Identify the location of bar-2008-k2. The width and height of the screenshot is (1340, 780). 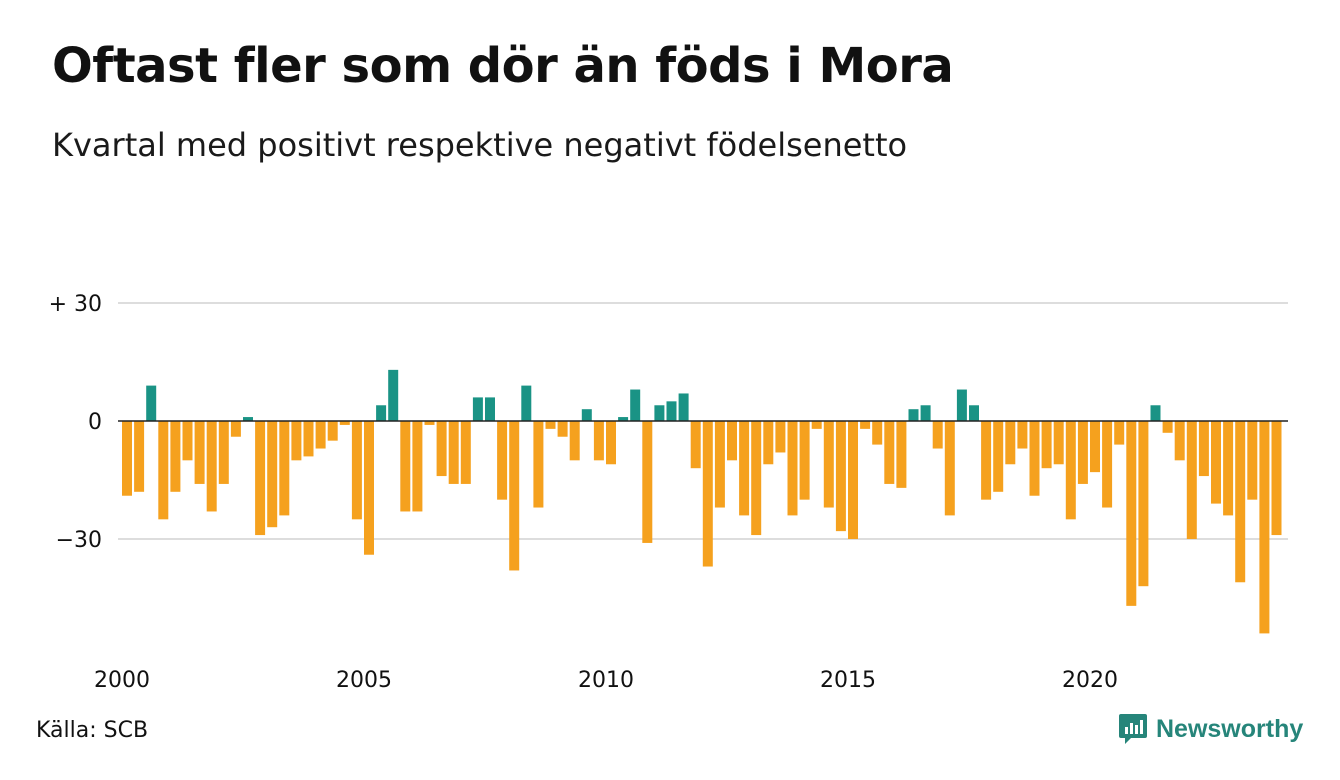
(526, 403).